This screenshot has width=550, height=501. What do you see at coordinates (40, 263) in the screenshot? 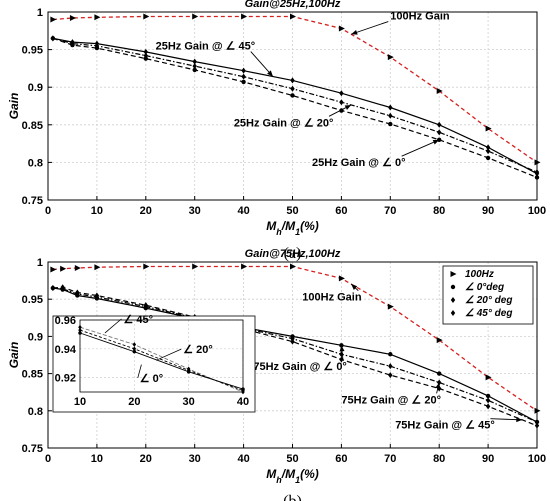
I see `y-tick-label: 1` at bounding box center [40, 263].